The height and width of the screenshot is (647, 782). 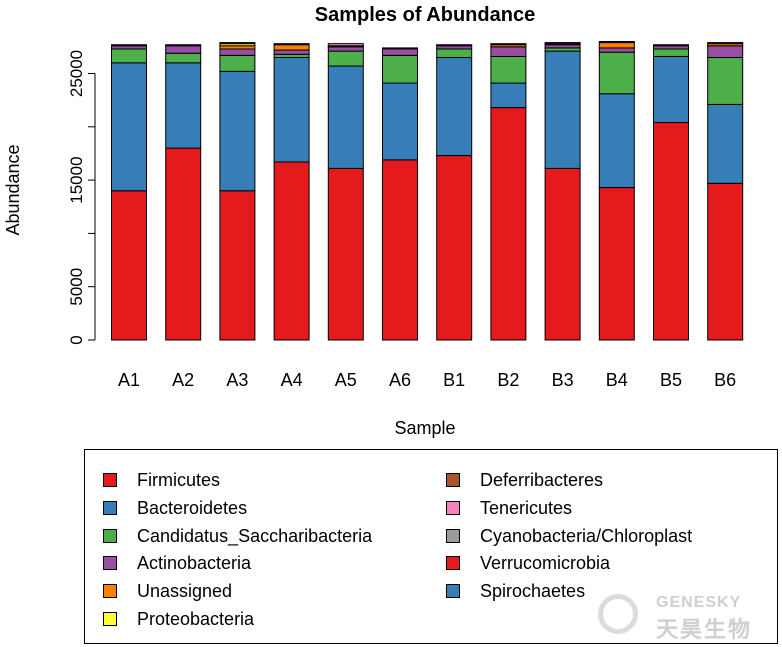 What do you see at coordinates (76, 287) in the screenshot?
I see `y-tick-label: 5000` at bounding box center [76, 287].